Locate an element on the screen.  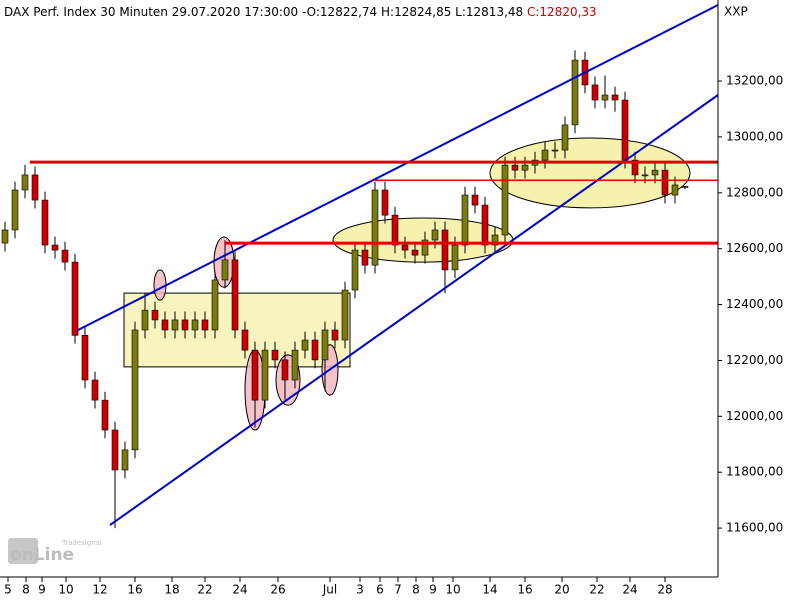
x-tick-label: 20 is located at coordinates (561, 590).